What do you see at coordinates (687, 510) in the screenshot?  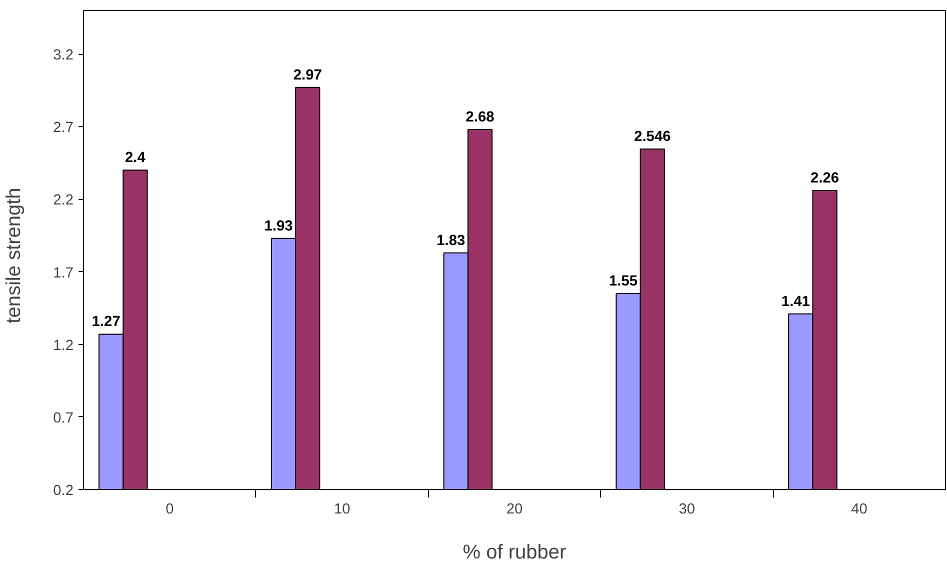 I see `x-tick-label: 30` at bounding box center [687, 510].